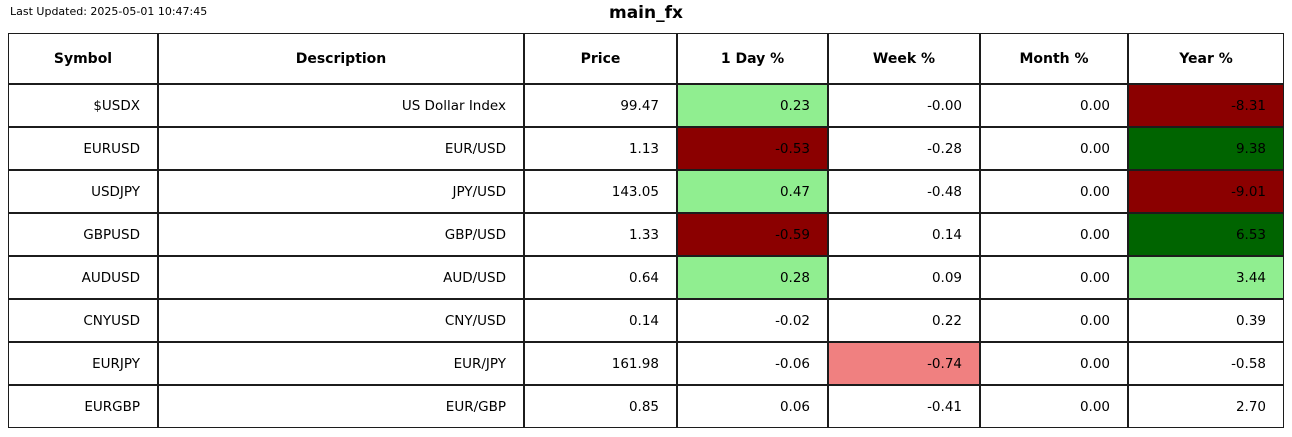 The width and height of the screenshot is (1292, 437). I want to click on cell-symbol: CNYUSD, so click(83, 320).